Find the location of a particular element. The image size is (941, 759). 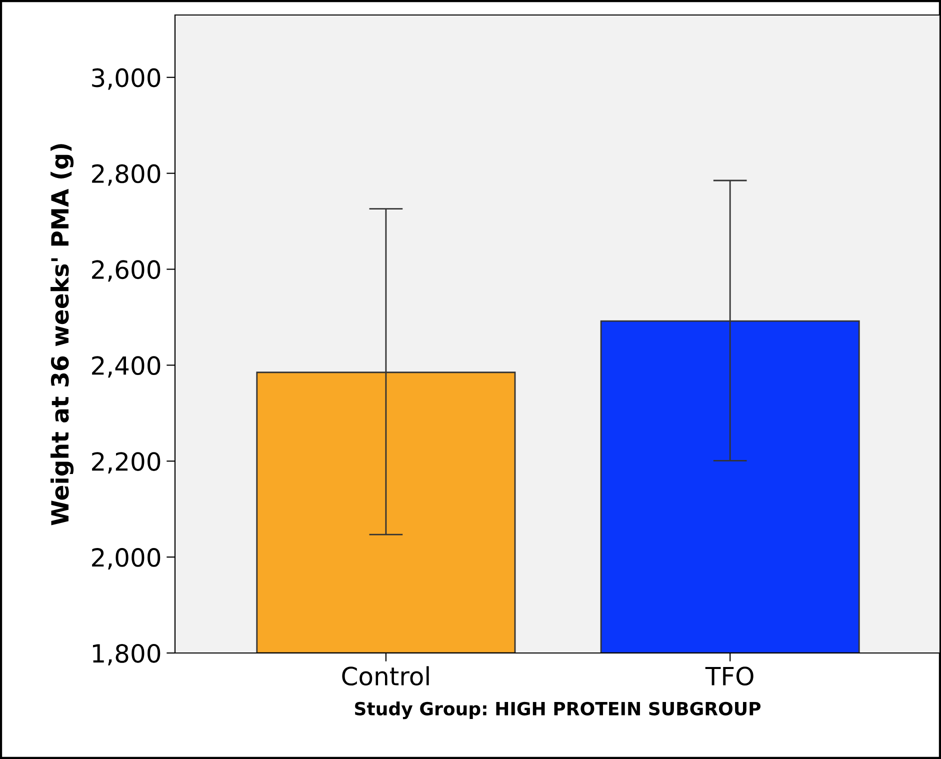

y-axis-title: Weight at 36 weeks' PMA (g) is located at coordinates (62, 335).